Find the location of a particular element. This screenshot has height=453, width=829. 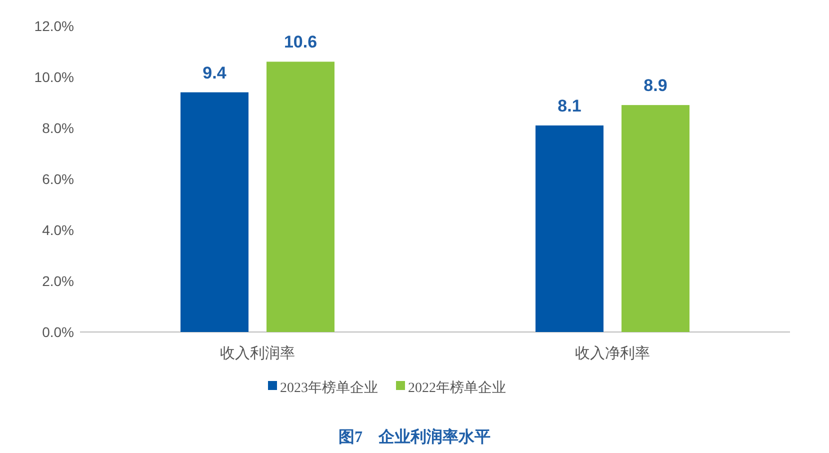

x-tick-label: 收入净利率 is located at coordinates (612, 353).